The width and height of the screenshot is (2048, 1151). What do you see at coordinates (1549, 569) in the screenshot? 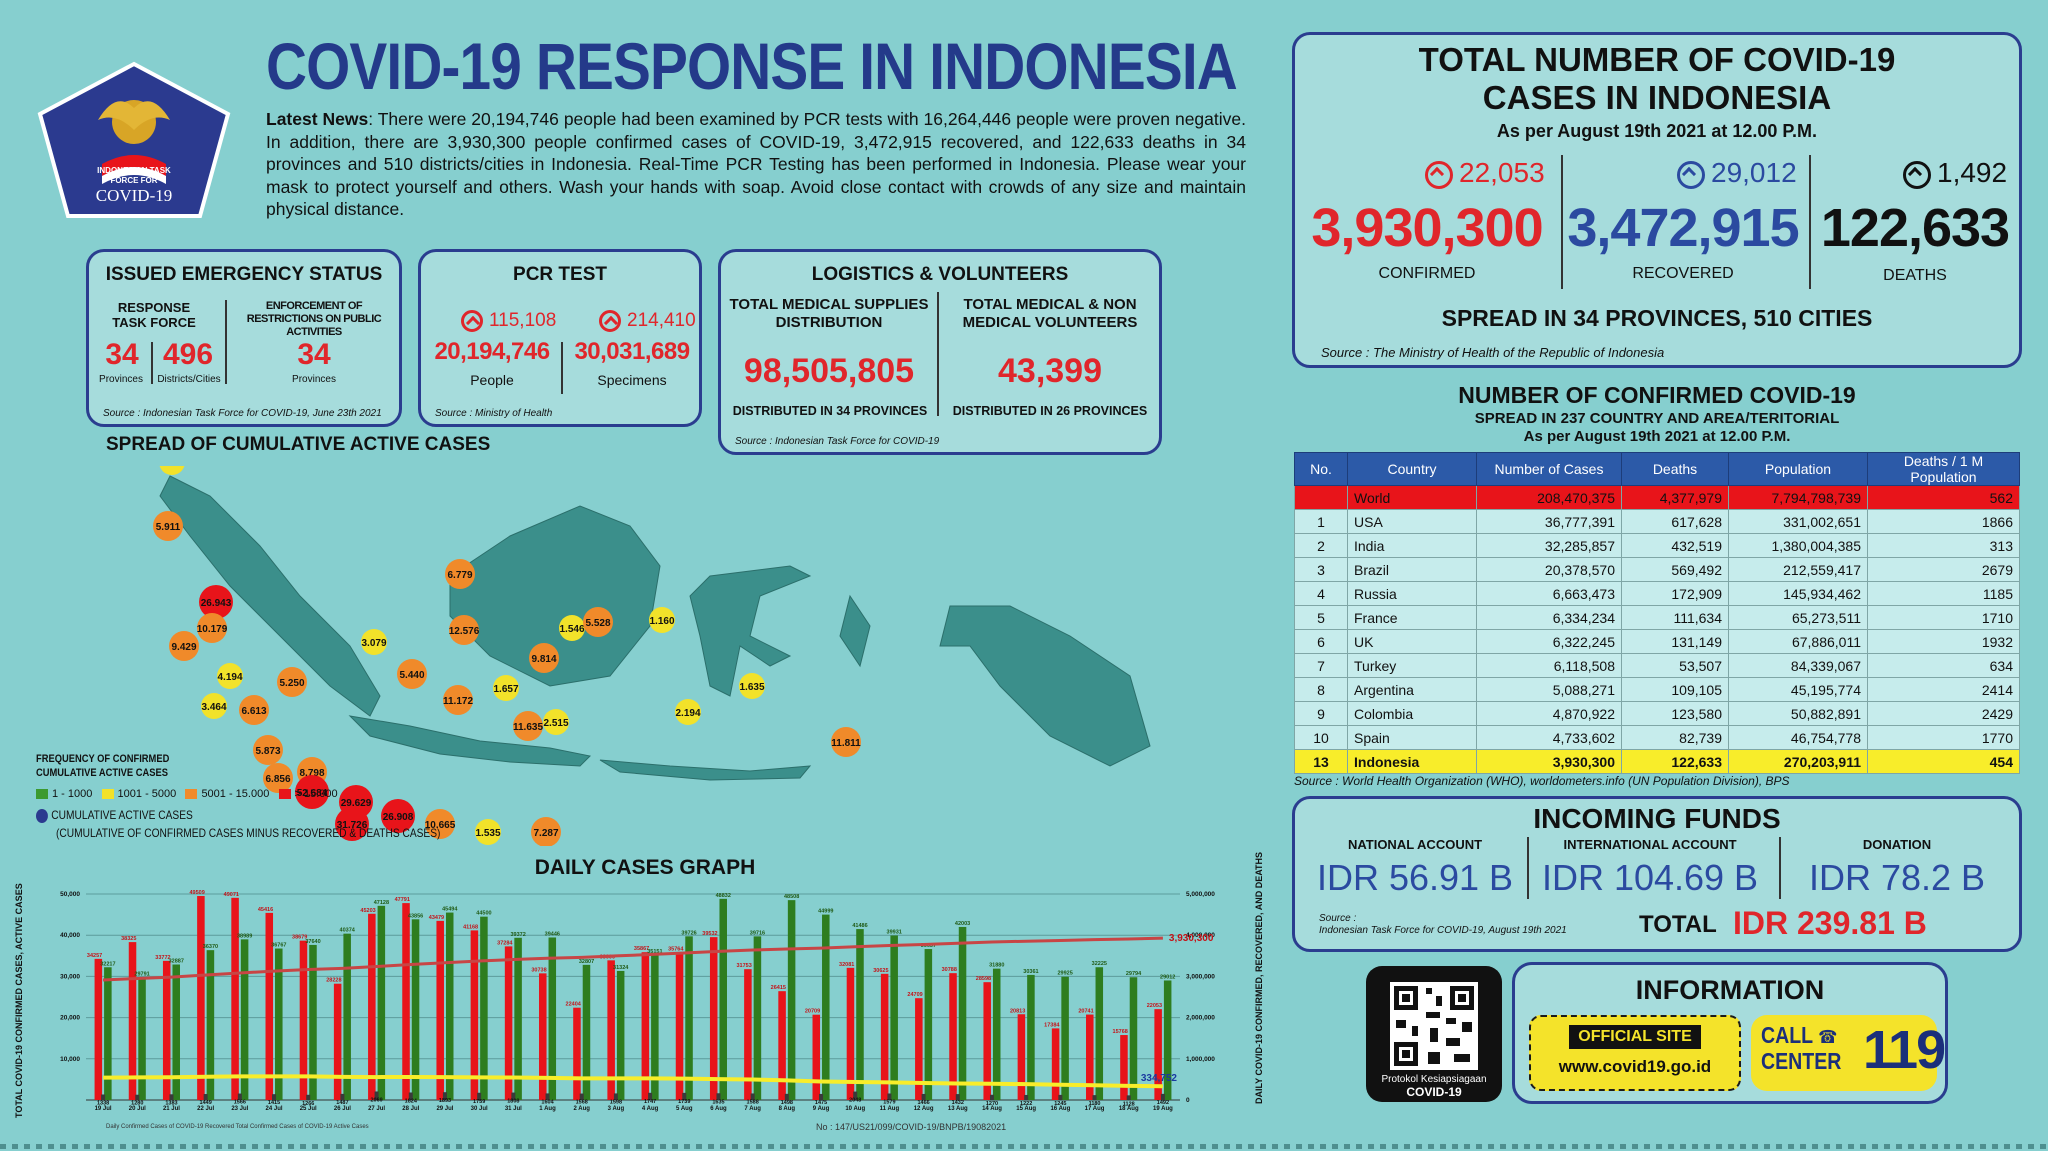
I see `table-cell: 20,378,570` at bounding box center [1549, 569].